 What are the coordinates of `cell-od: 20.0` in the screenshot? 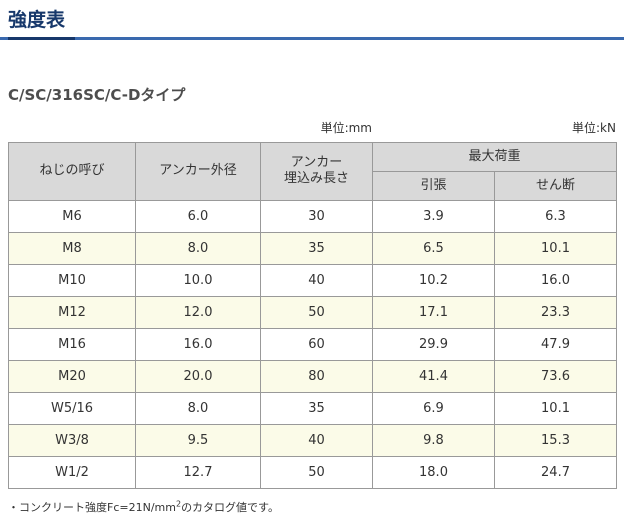 It's located at (198, 376).